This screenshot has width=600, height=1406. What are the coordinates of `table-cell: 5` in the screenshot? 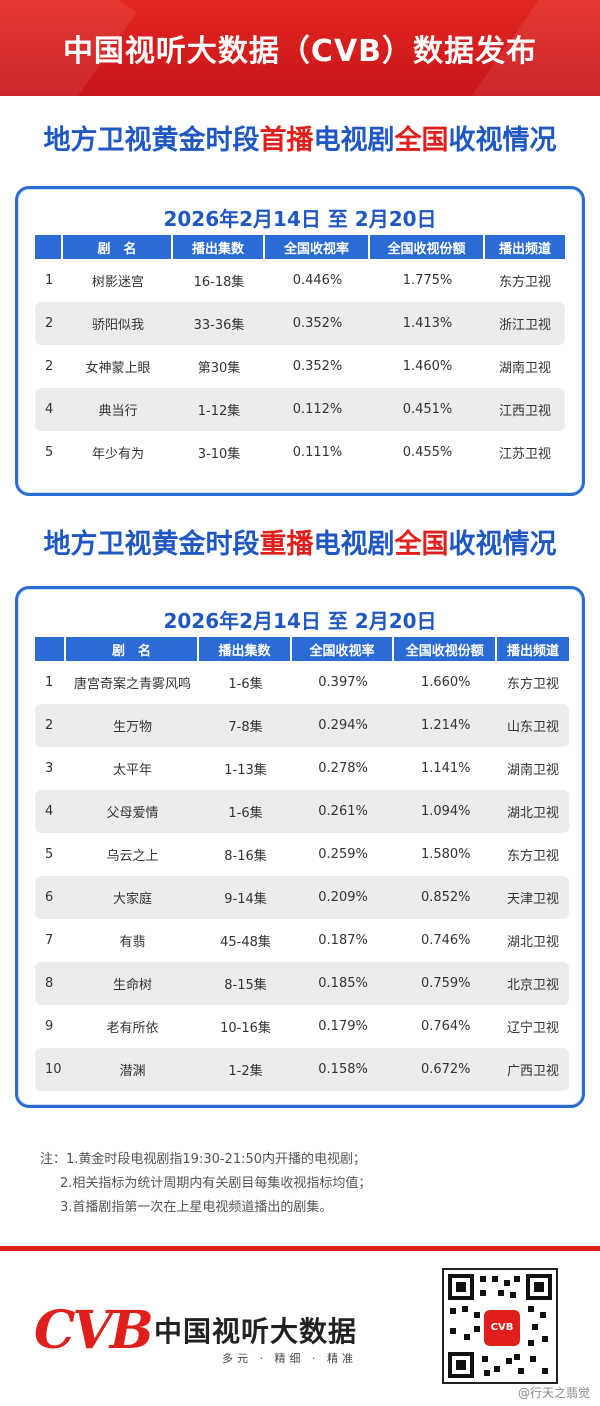 It's located at (49, 854).